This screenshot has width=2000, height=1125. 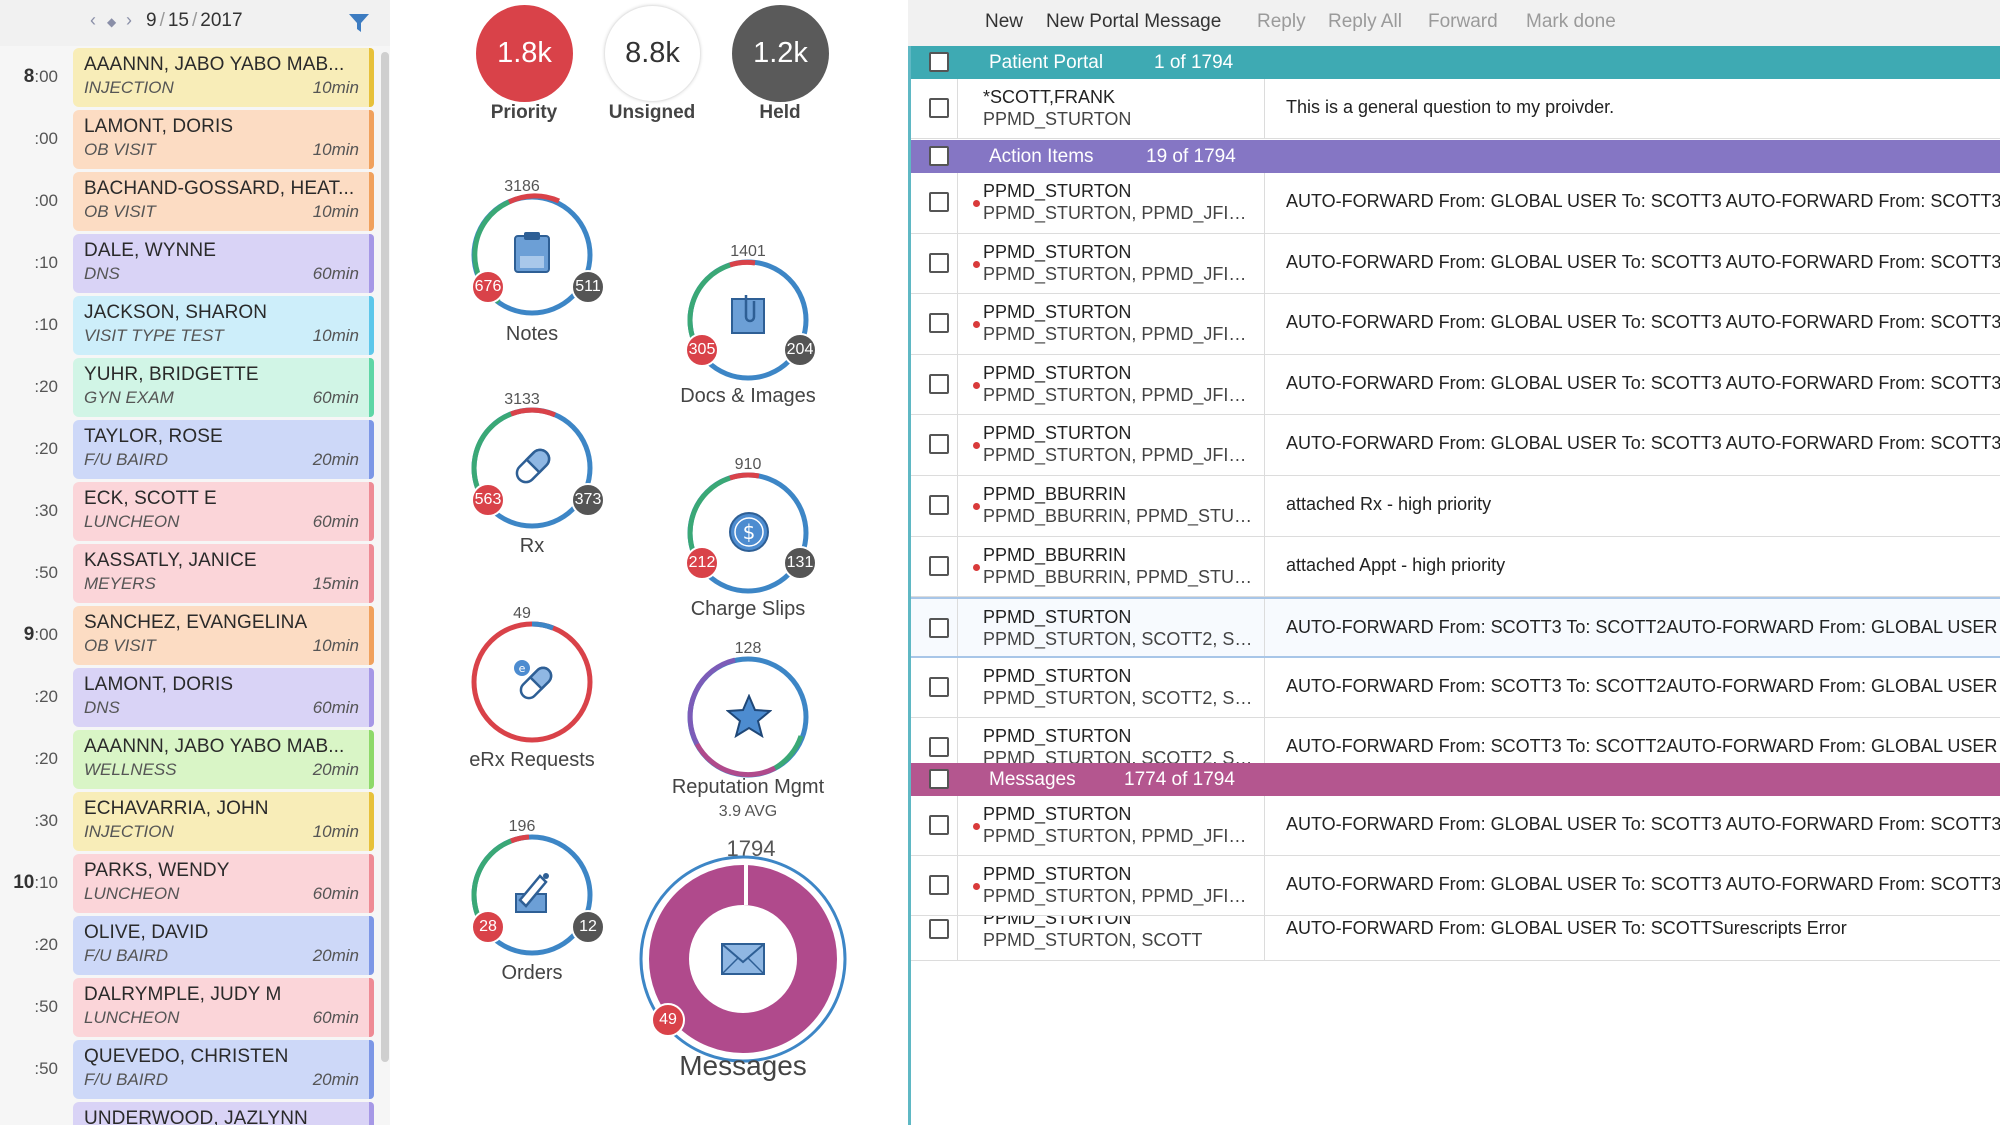 What do you see at coordinates (223, 387) in the screenshot?
I see `appointment-card: YUHR, BRIDGETTE GYN EXAM 60min` at bounding box center [223, 387].